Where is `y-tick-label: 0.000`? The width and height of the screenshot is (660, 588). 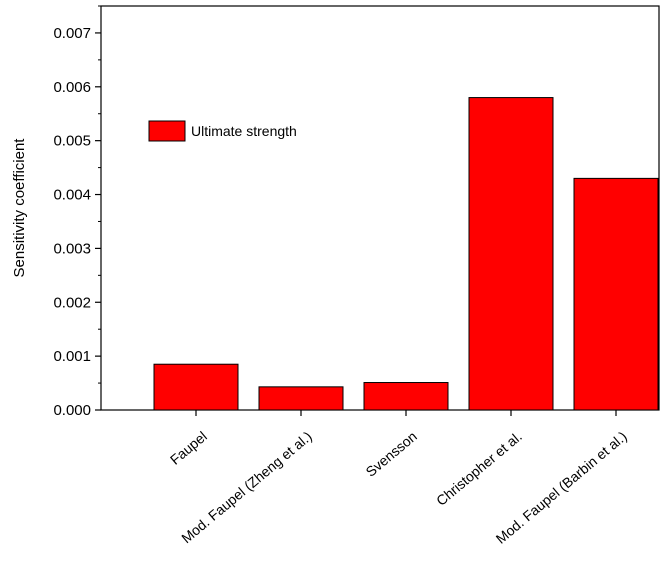
y-tick-label: 0.000 is located at coordinates (72, 410).